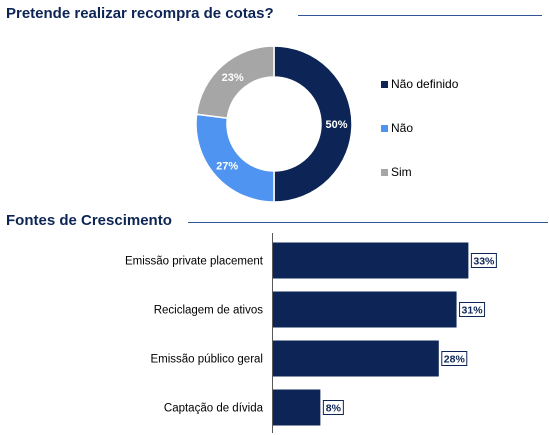 The height and width of the screenshot is (435, 549). I want to click on bar-category-label-3: Captação de dívida, so click(214, 409).